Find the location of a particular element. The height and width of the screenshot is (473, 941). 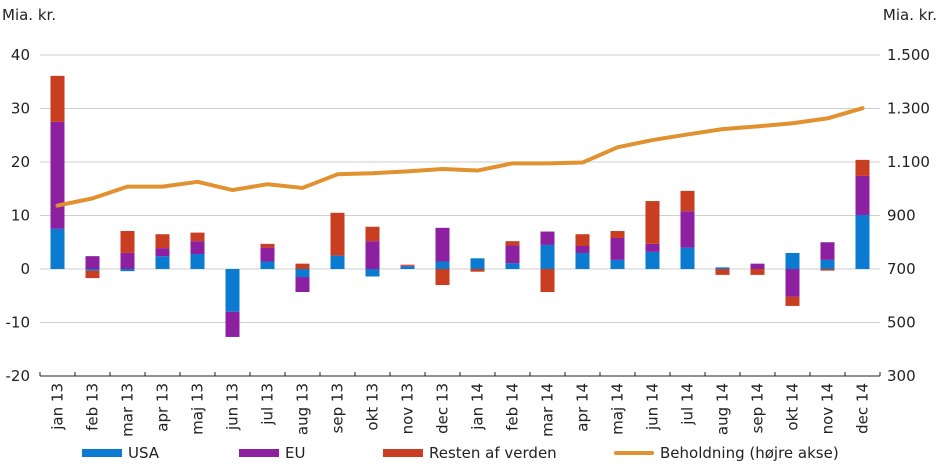

y-tick-label-right: 700 is located at coordinates (901, 269).